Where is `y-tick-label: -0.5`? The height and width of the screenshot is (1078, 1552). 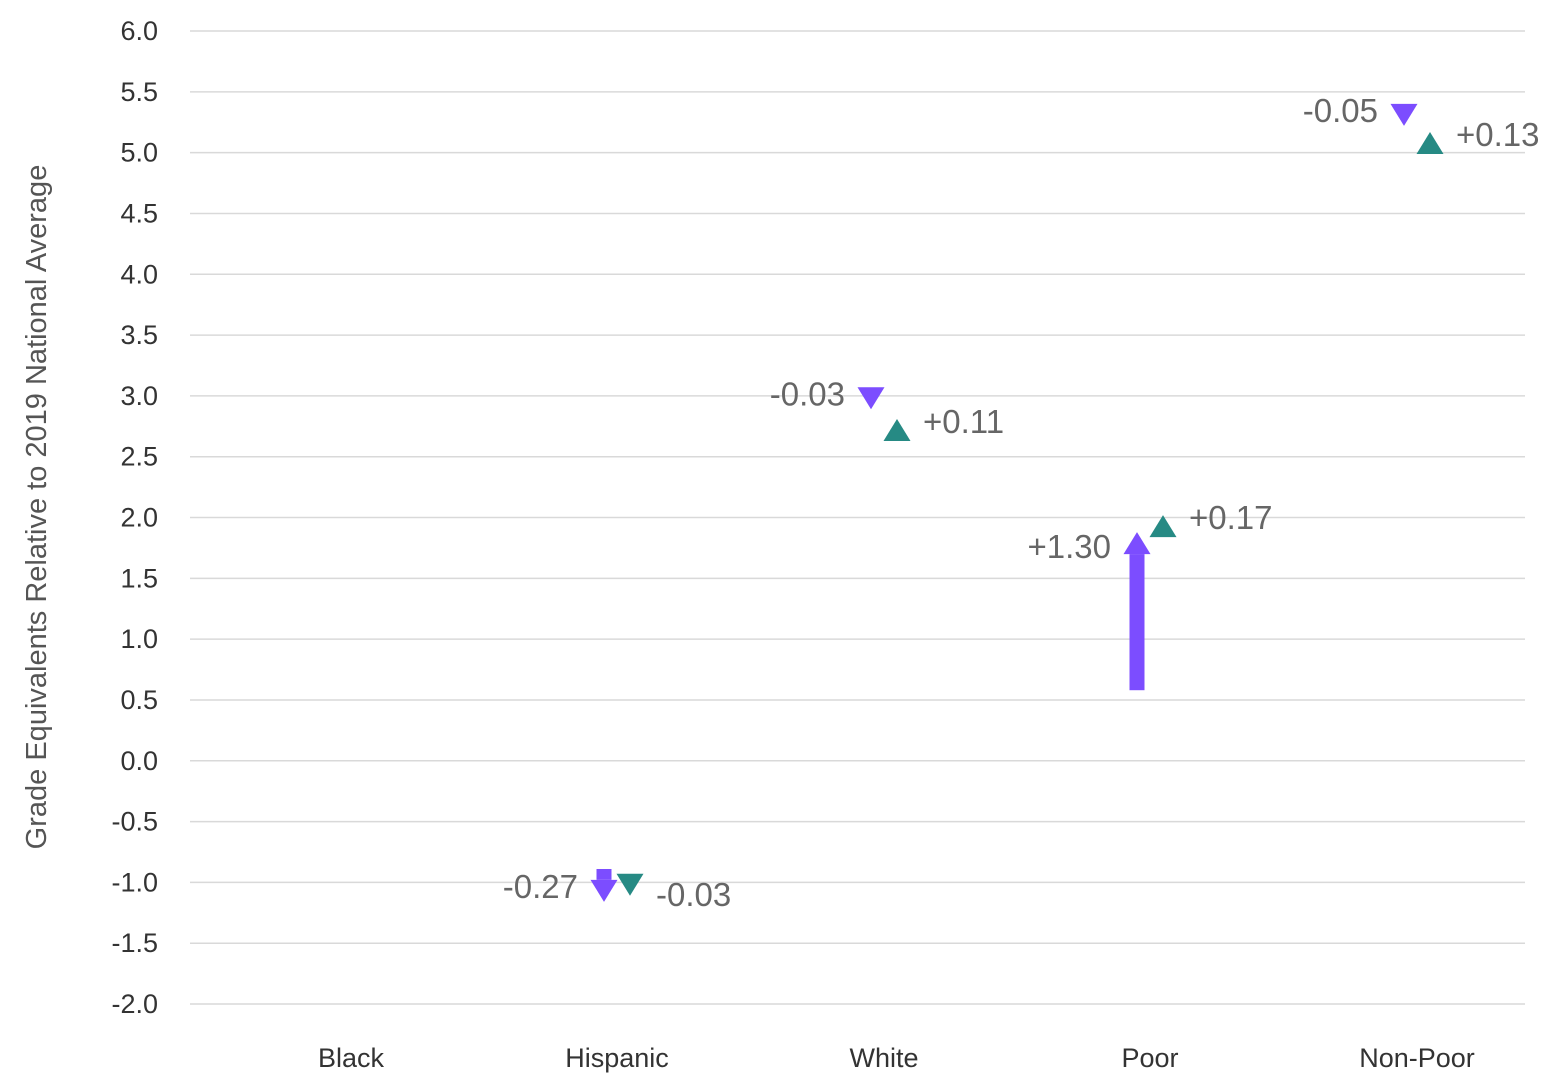
y-tick-label: -0.5 is located at coordinates (134, 822).